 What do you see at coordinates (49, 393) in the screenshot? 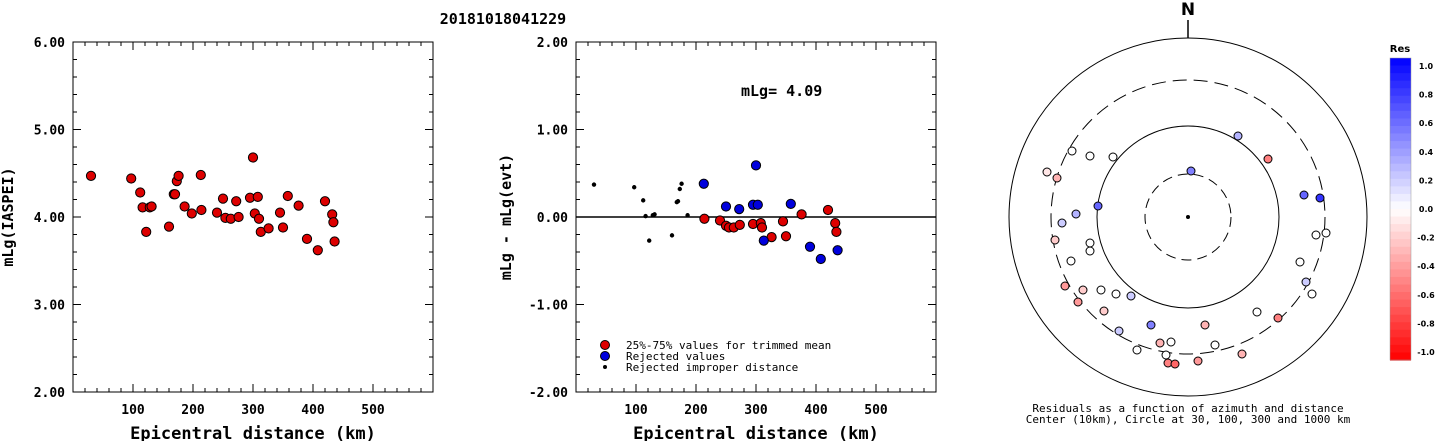
I see `y-tick-label: 2.00` at bounding box center [49, 393].